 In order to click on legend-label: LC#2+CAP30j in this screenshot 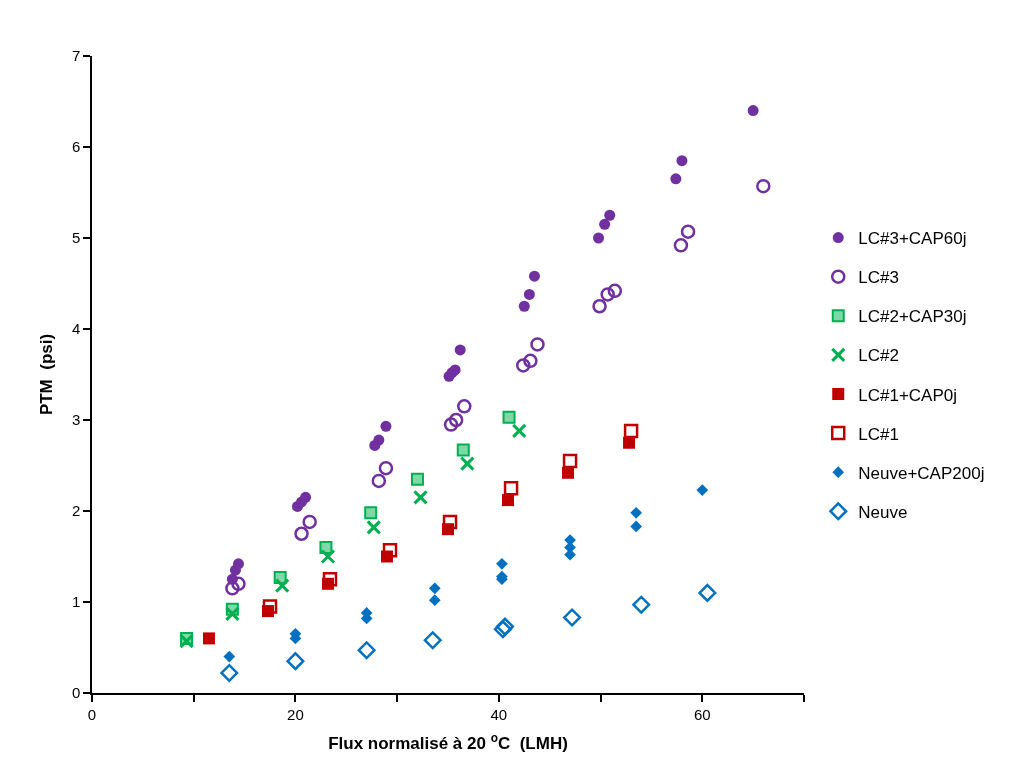, I will do `click(912, 317)`.